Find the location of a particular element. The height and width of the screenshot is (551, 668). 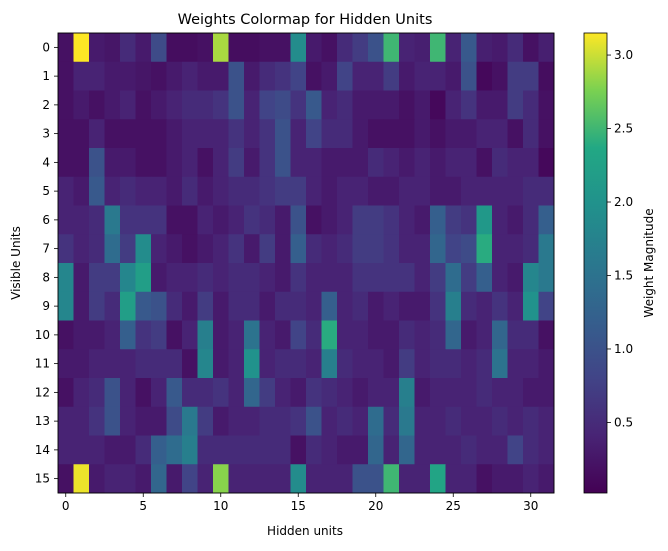

x-tick-label: 30 is located at coordinates (530, 506).